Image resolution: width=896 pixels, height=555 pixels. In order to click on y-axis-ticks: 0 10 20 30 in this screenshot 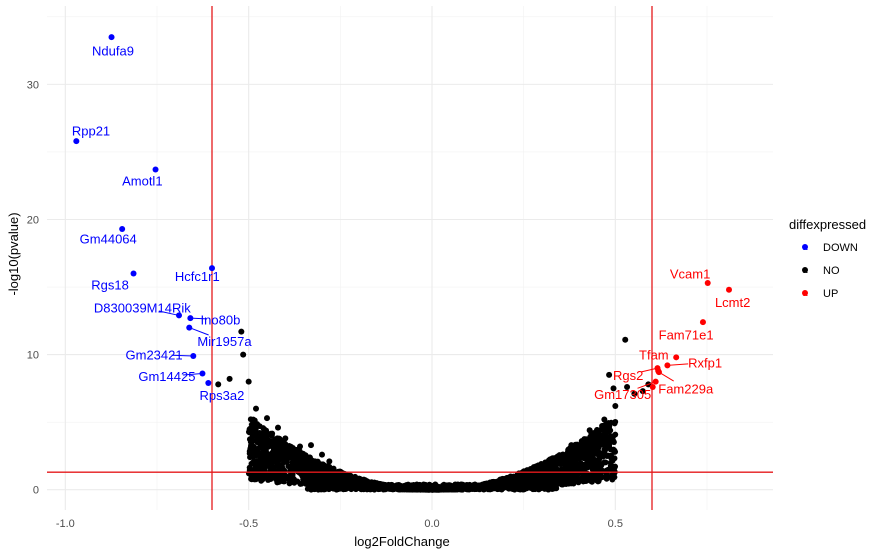, I will do `click(33, 287)`.